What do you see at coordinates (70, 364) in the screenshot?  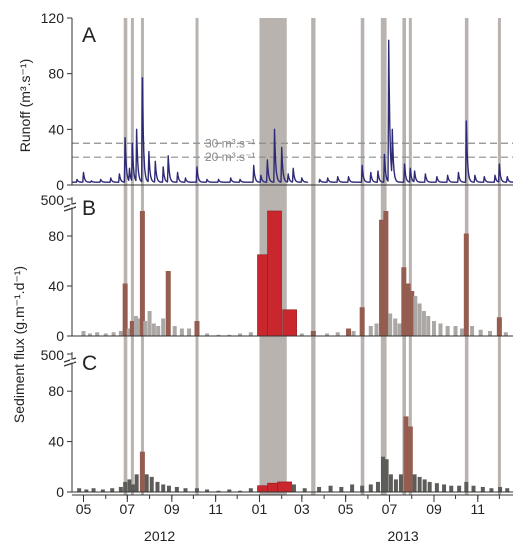 I see `axis-break-mark` at bounding box center [70, 364].